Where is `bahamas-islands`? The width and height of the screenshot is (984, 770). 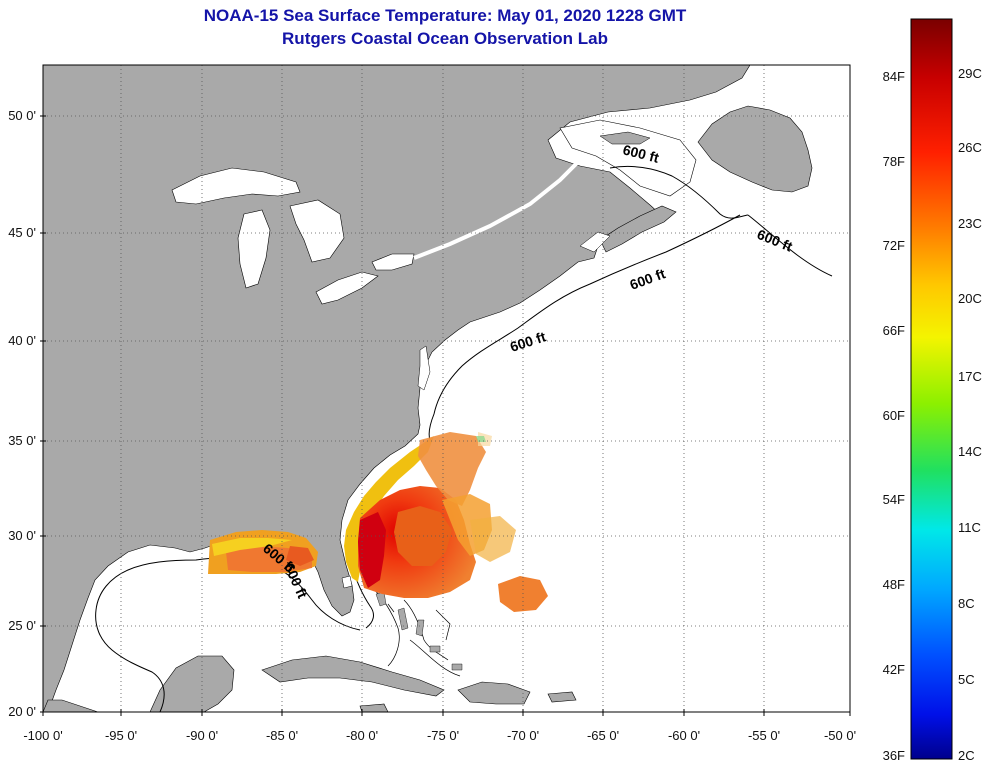 bahamas-islands is located at coordinates (419, 631).